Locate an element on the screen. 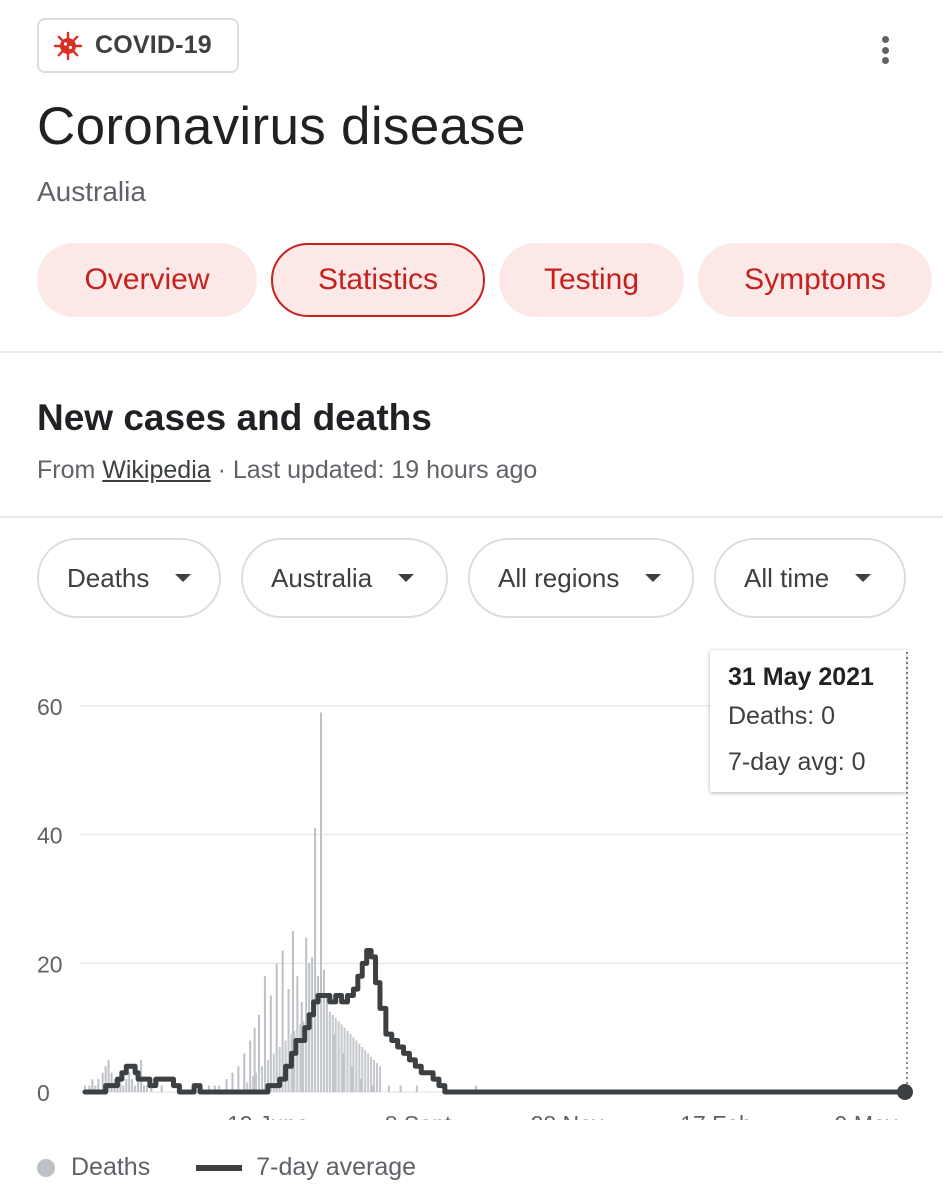 This screenshot has width=943, height=1200. tooltip-date: 31 May 2021 is located at coordinates (801, 677).